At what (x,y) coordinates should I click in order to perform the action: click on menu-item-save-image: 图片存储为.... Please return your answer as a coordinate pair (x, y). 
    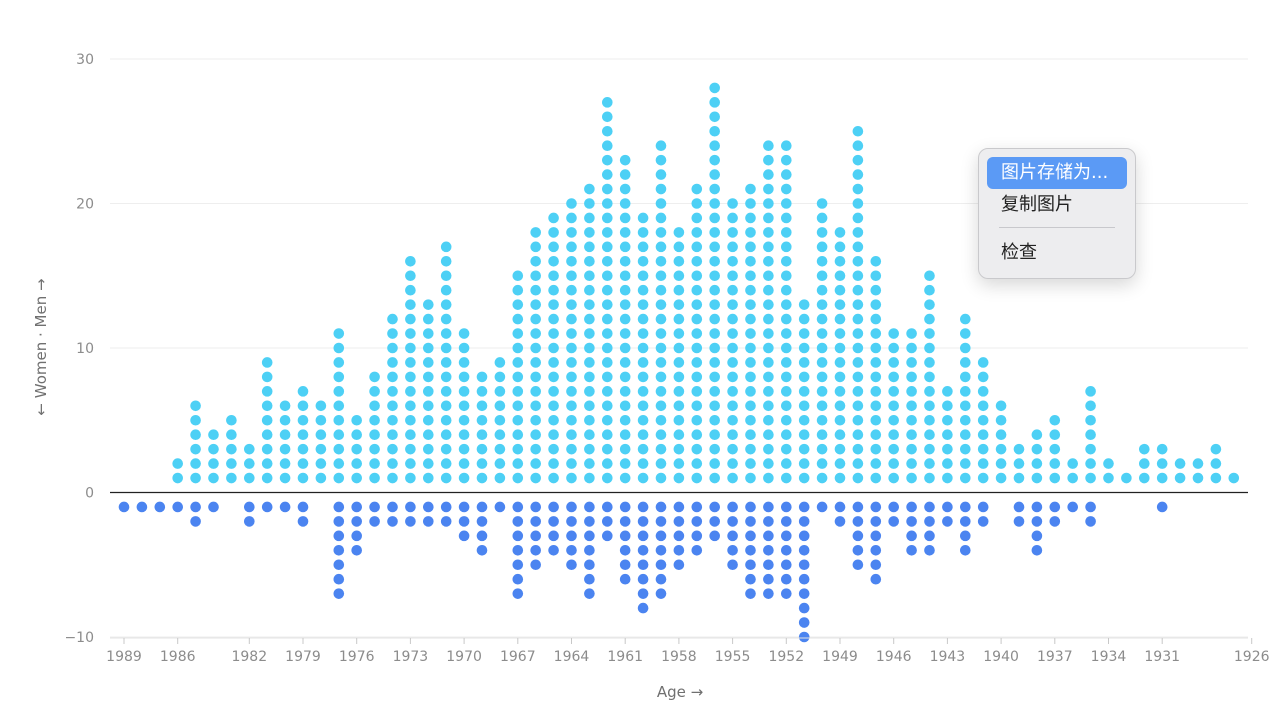
    Looking at the image, I should click on (1057, 173).